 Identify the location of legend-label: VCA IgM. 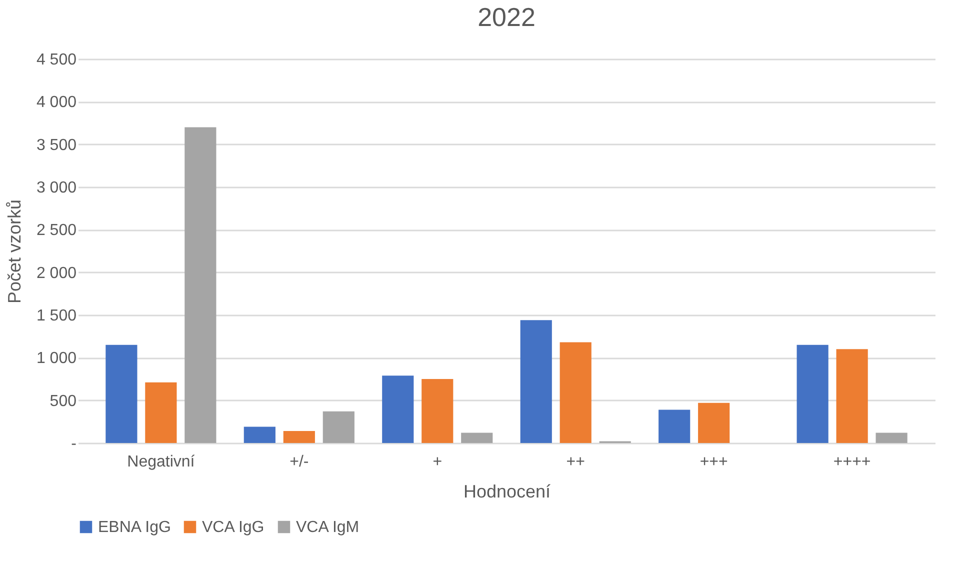
(328, 527).